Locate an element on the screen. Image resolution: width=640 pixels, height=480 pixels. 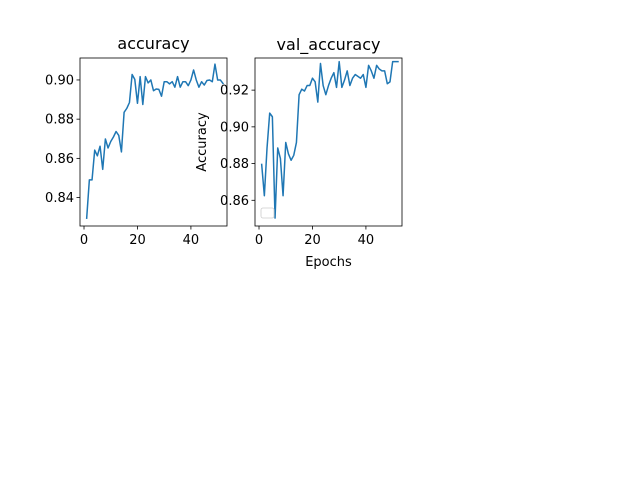
val-accuracy-x-tick-label: 20 is located at coordinates (312, 240).